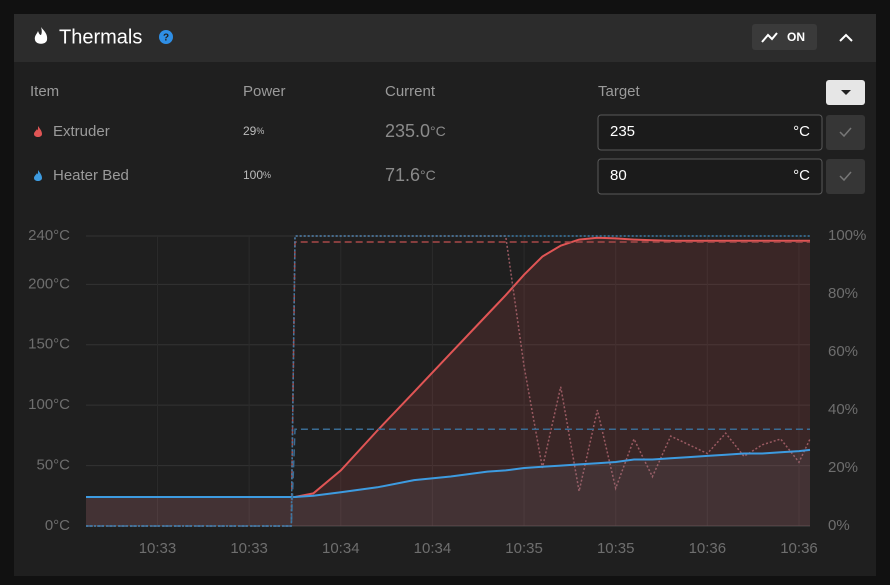 This screenshot has height=585, width=890. What do you see at coordinates (81, 131) in the screenshot?
I see `item-name: Extruder` at bounding box center [81, 131].